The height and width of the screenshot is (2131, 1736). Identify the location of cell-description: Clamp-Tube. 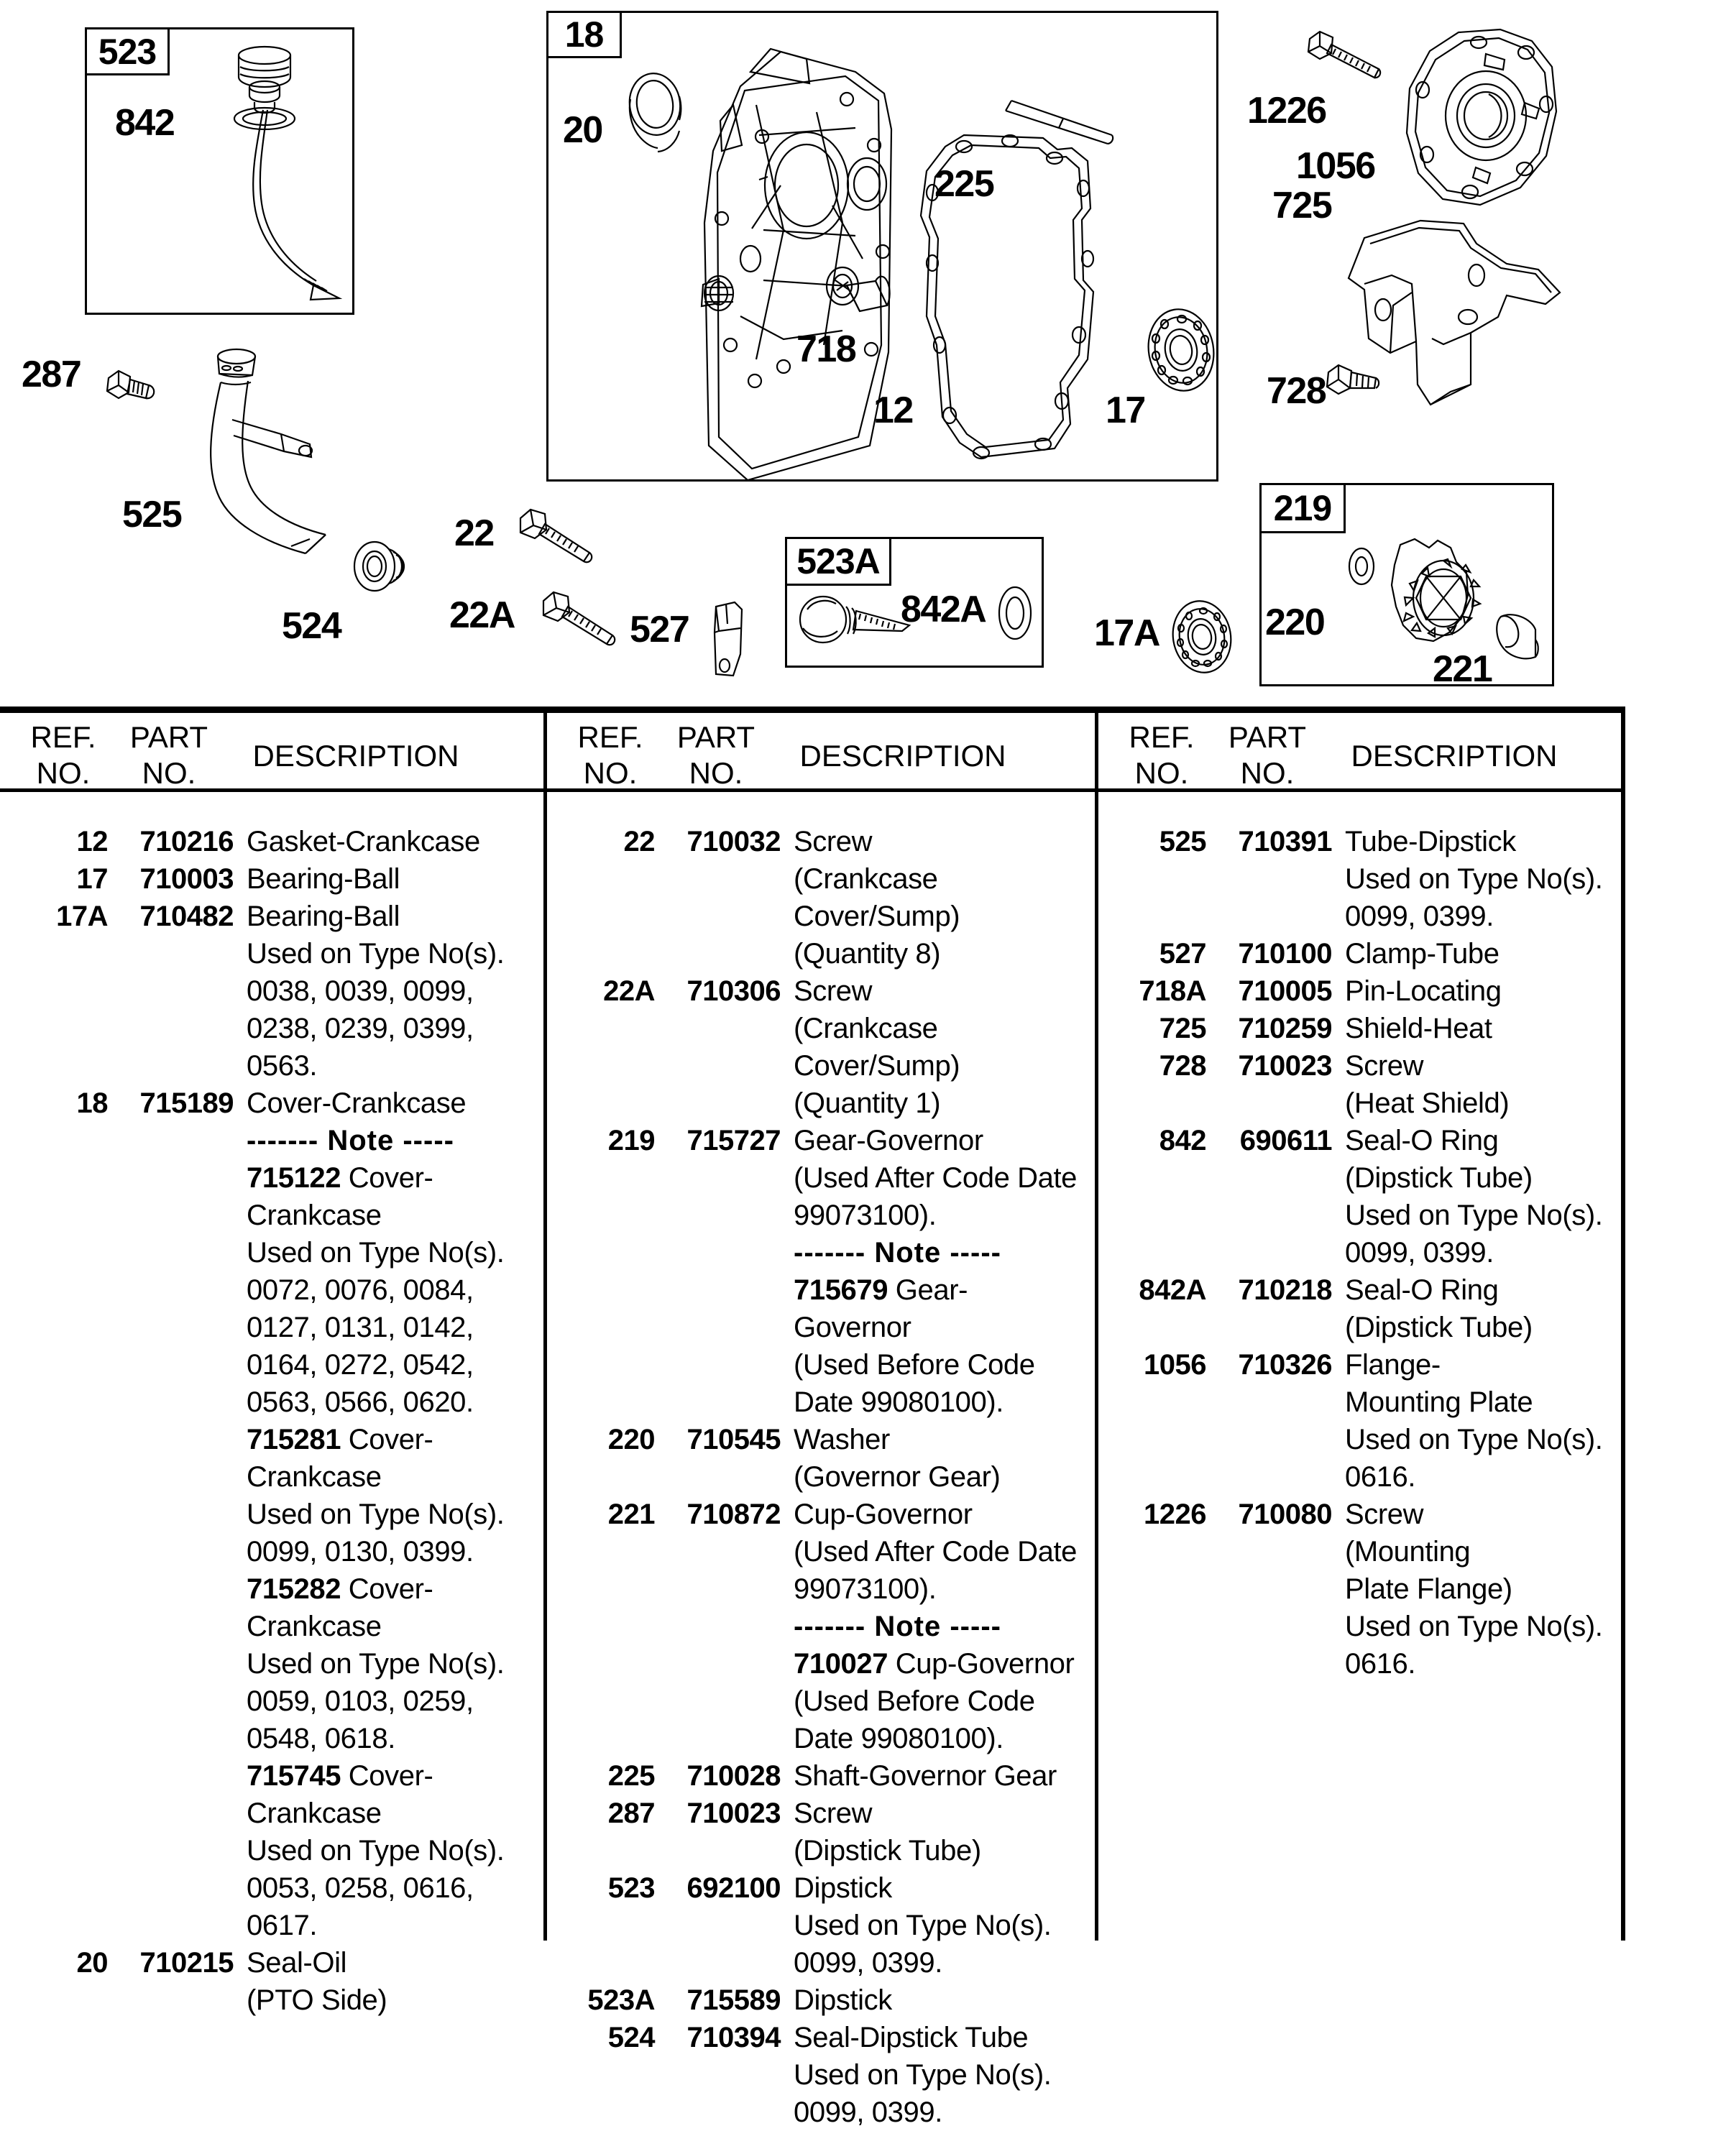
(1478, 953).